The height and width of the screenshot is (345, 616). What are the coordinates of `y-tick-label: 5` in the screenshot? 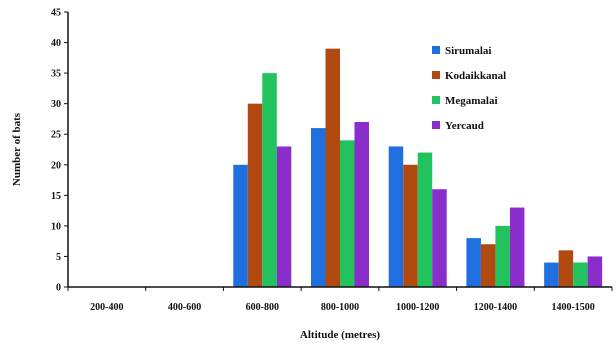 It's located at (58, 257).